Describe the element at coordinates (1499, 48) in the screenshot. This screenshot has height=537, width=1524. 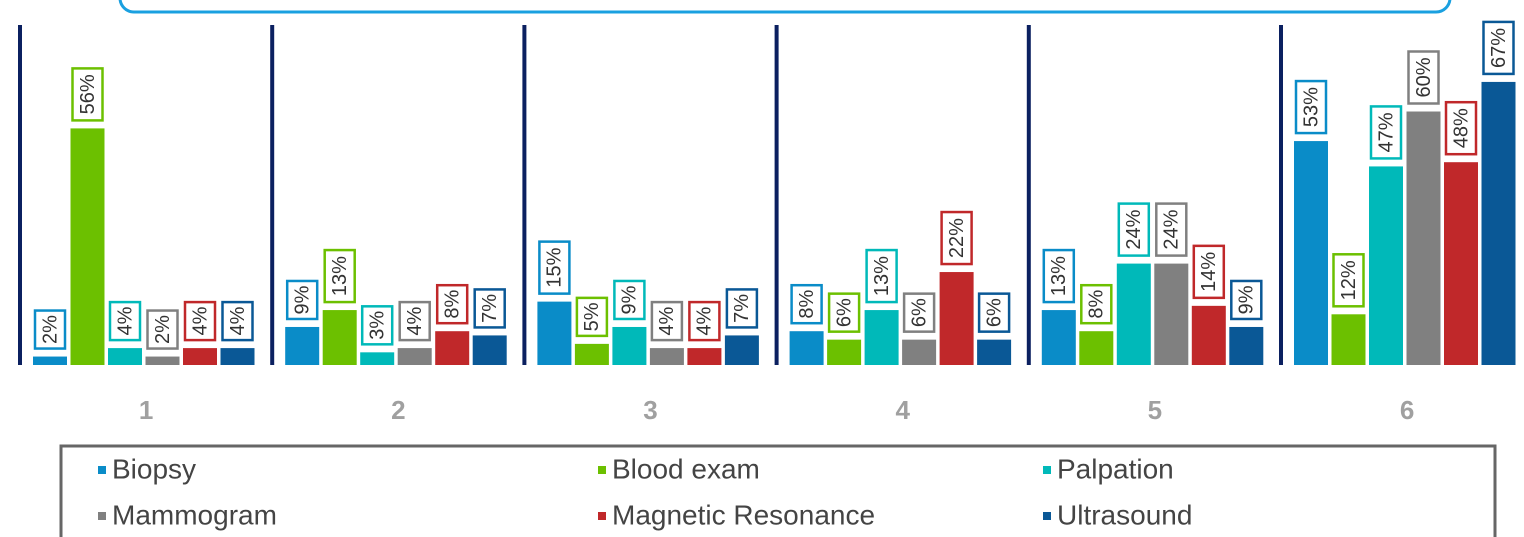
I see `value-label: 67%` at that location.